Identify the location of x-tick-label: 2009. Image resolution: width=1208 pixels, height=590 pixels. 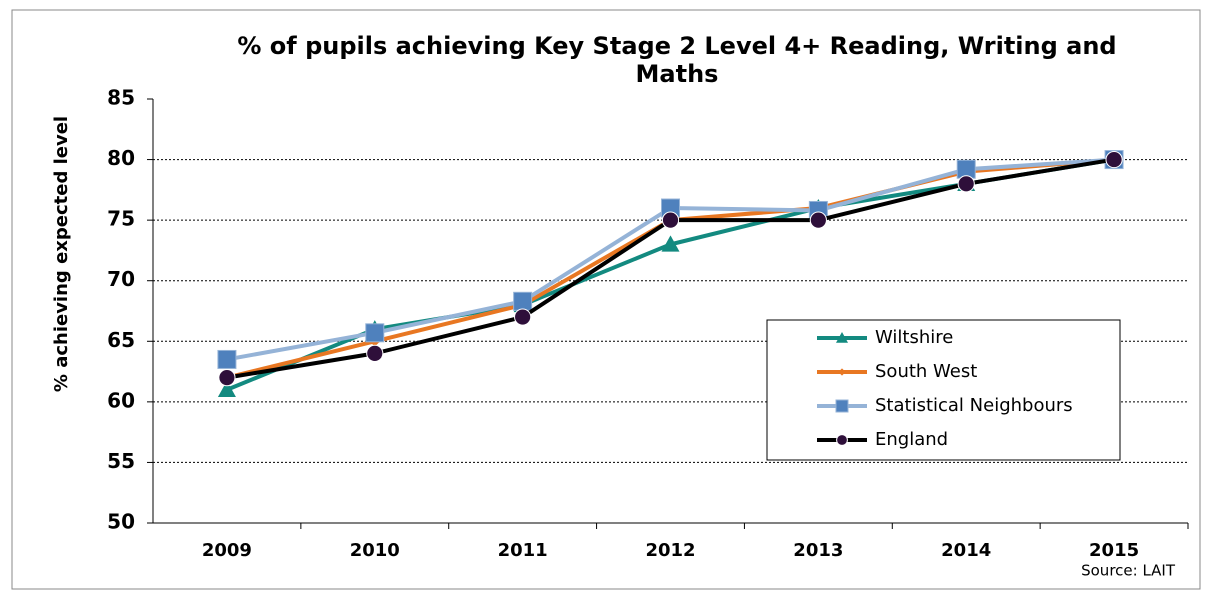
(227, 550).